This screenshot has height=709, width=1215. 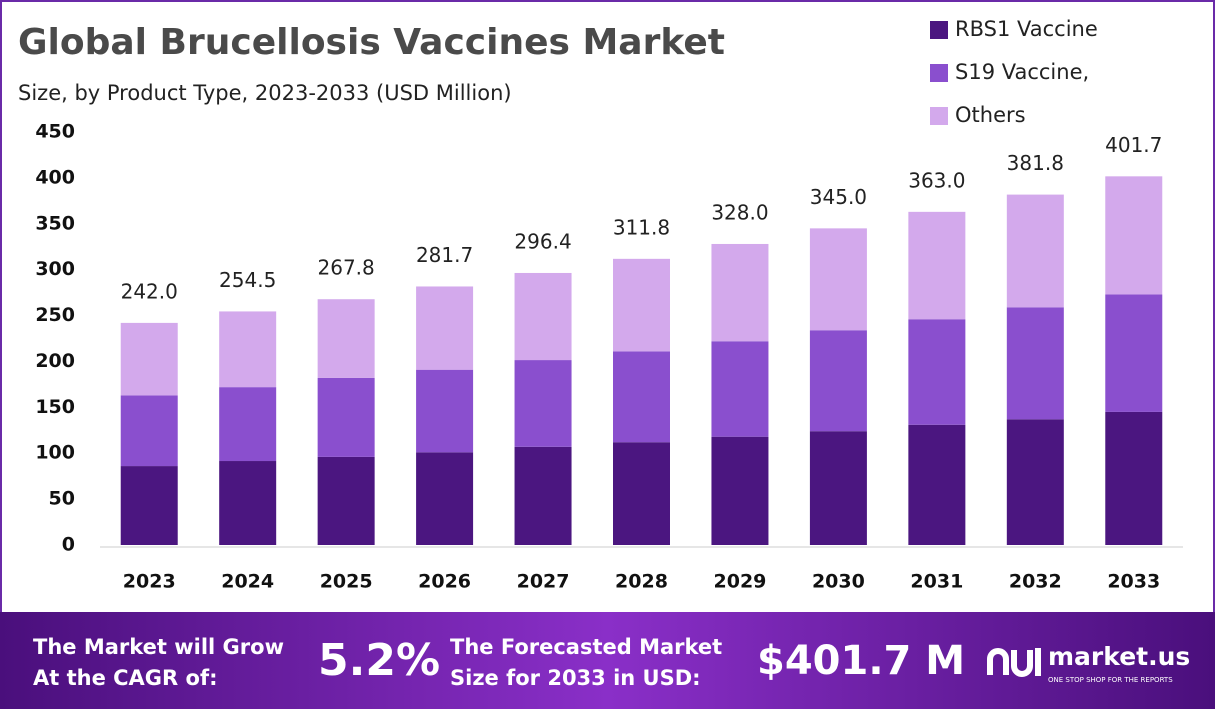 What do you see at coordinates (838, 582) in the screenshot?
I see `x-tick-label: 2030` at bounding box center [838, 582].